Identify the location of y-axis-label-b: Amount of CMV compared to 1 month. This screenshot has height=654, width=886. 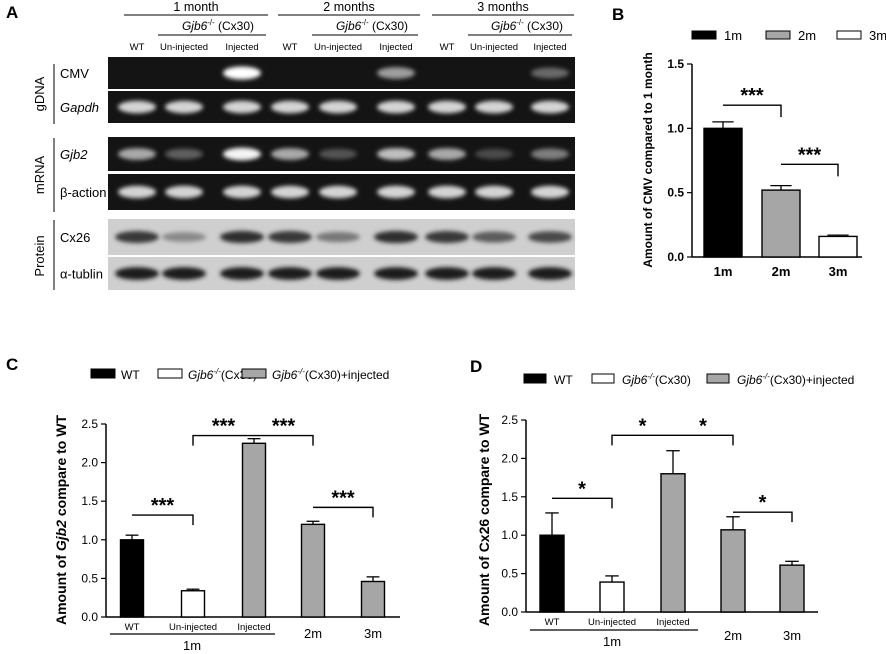
(648, 159).